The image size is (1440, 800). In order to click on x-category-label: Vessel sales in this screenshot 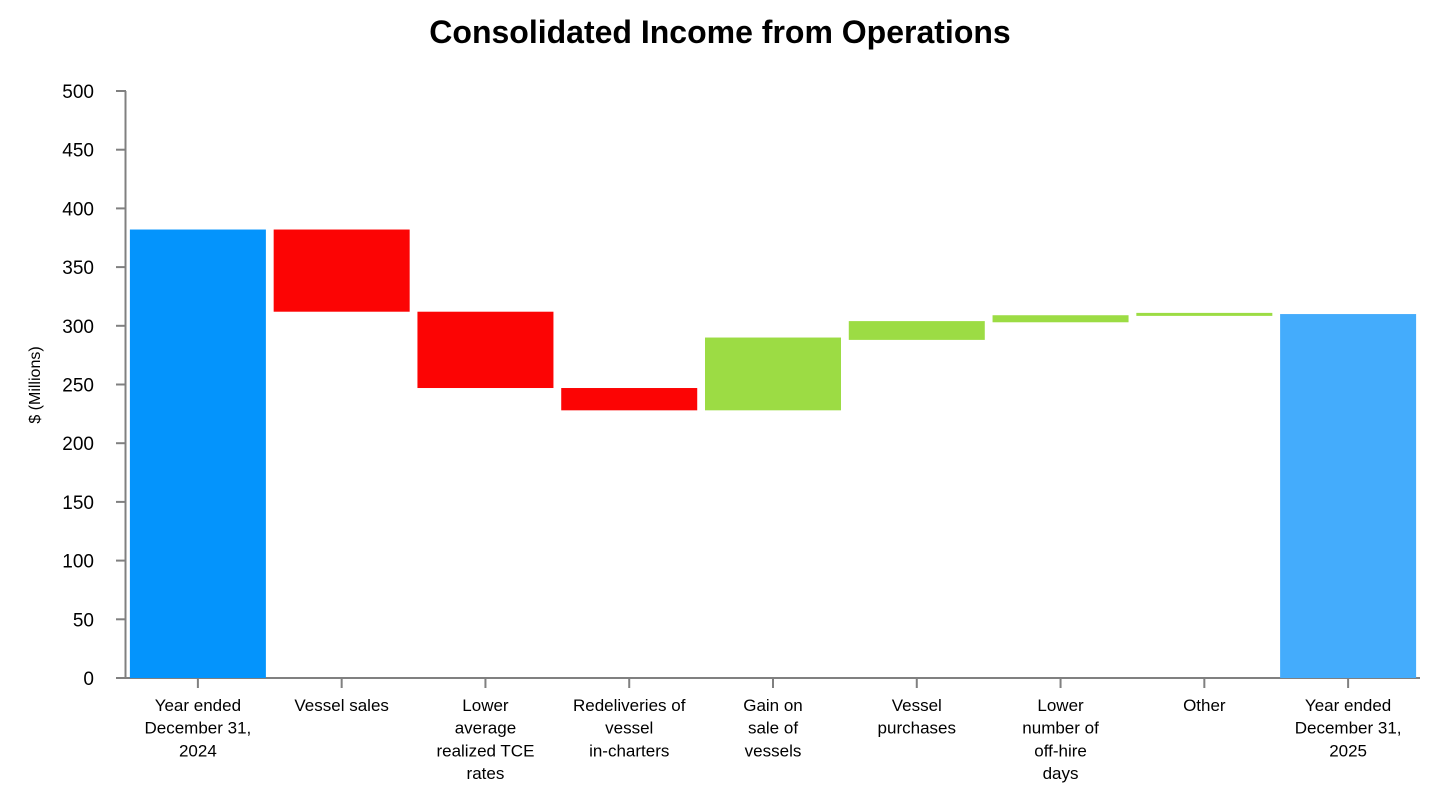, I will do `click(341, 705)`.